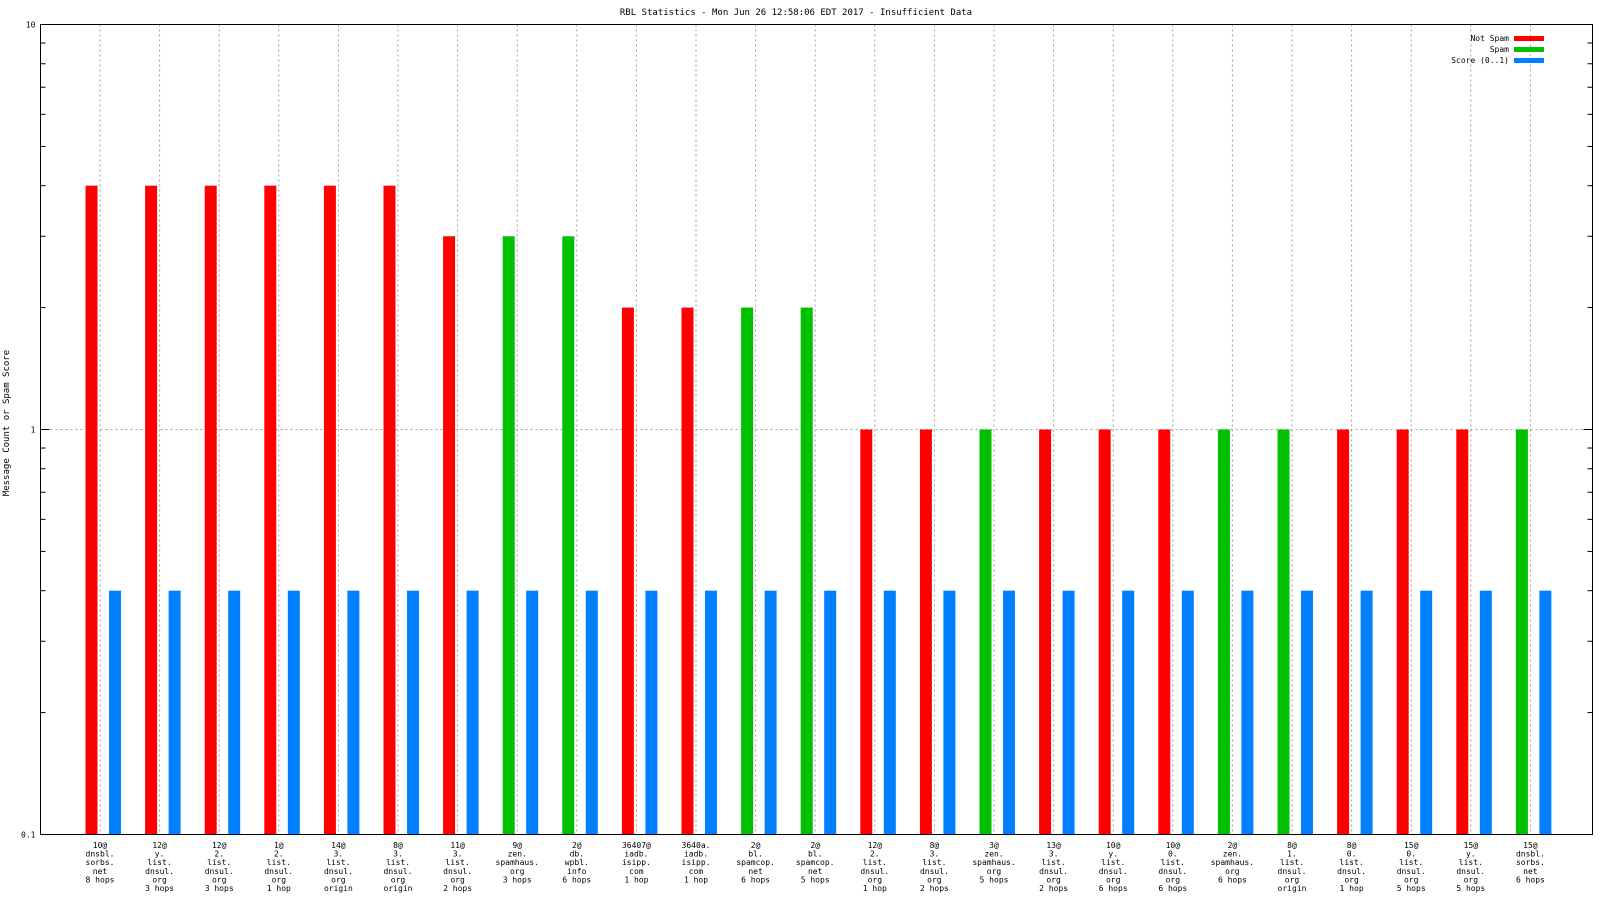  Describe the element at coordinates (100, 862) in the screenshot. I see `x-tick-label: 10@ dnsbl. sorbs. net 8 hops` at that location.